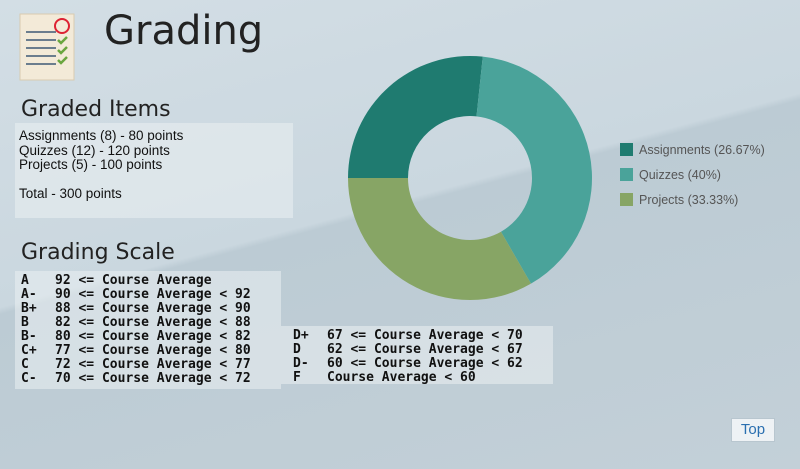  I want to click on scale-row: D 62 <= Course Average < 67, so click(420, 350).